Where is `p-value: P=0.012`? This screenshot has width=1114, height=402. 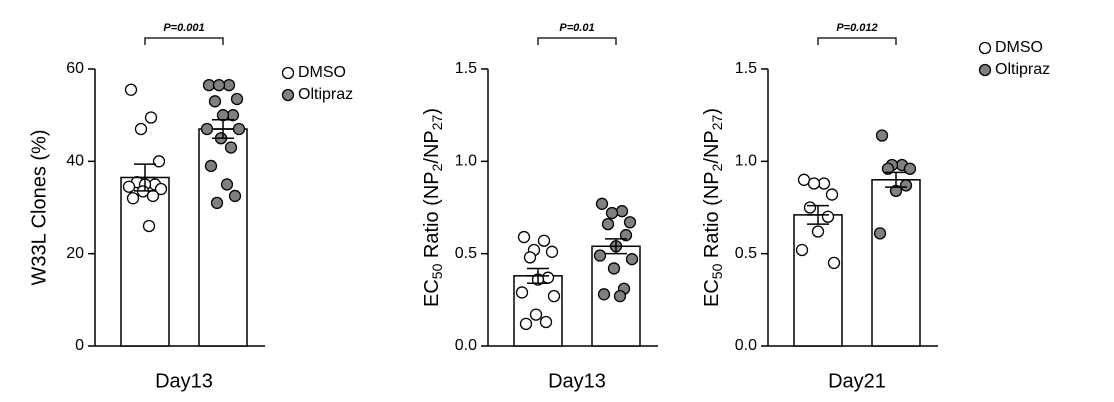
p-value: P=0.012 is located at coordinates (856, 28).